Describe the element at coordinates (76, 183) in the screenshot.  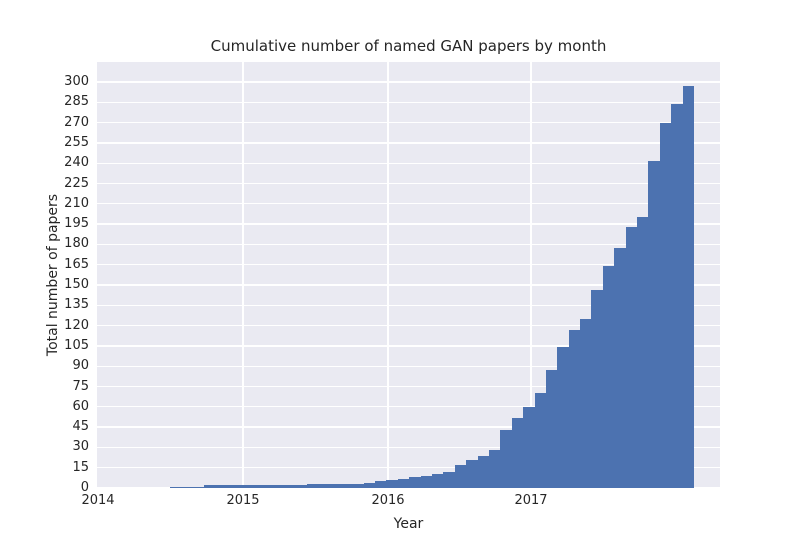
I see `y-tick-label-225: 225` at that location.